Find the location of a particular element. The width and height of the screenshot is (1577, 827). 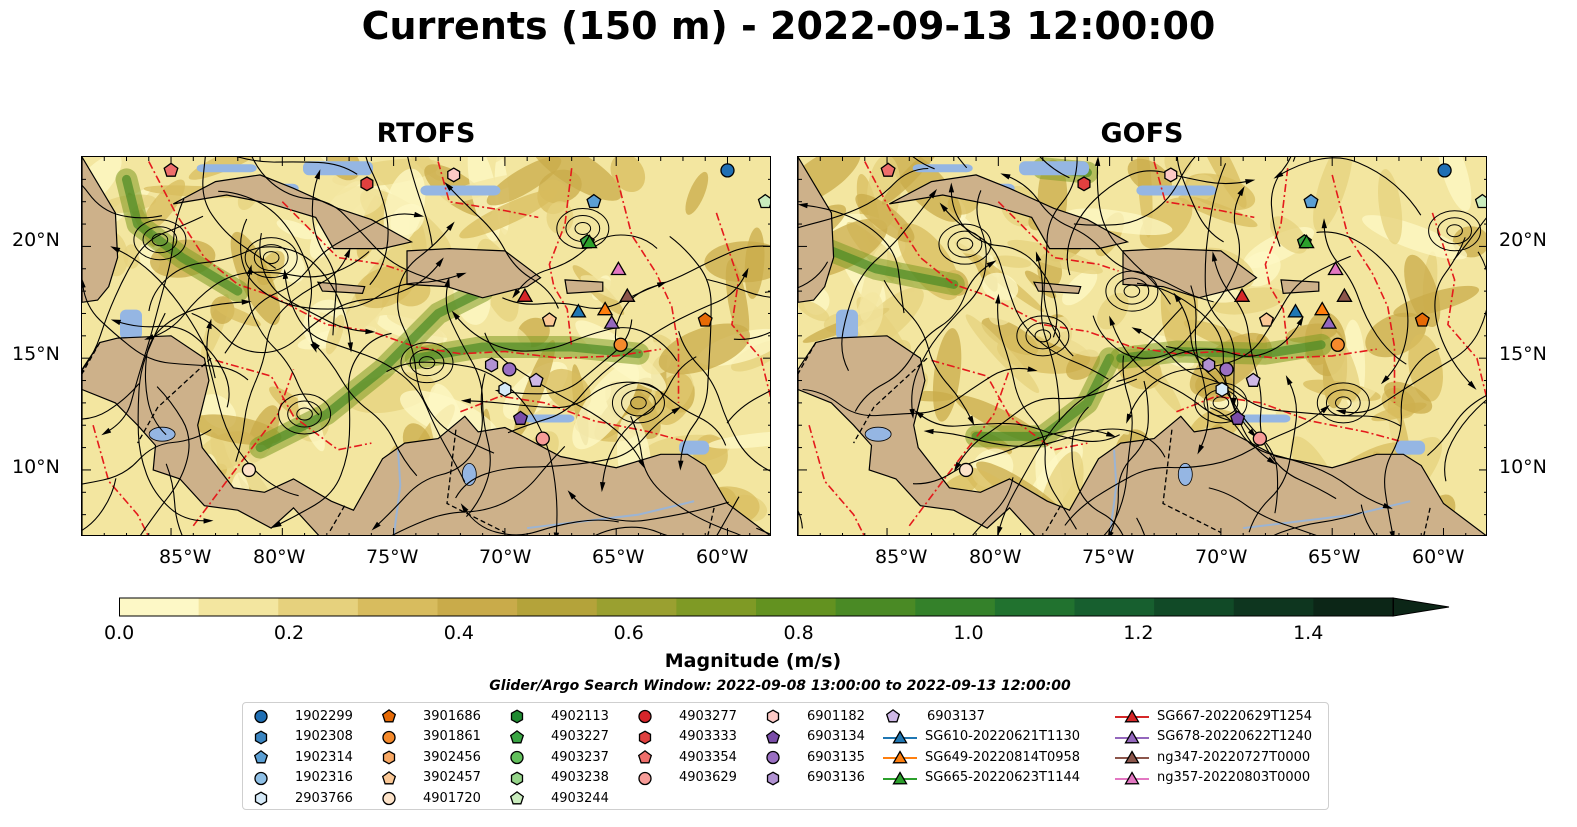

legend-item: SG678-20220622T1240 is located at coordinates (1213, 737).